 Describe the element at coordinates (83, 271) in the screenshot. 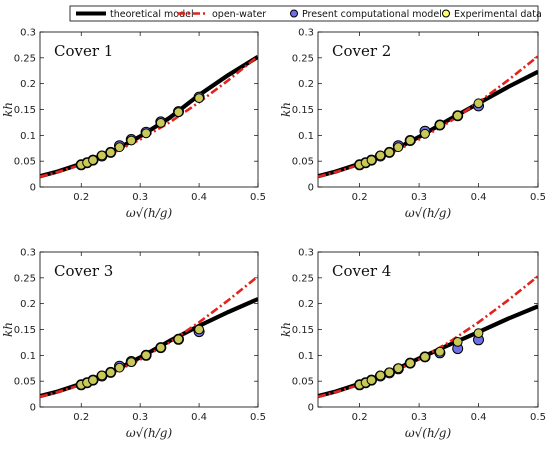

I see `panel-title: Cover 3` at that location.